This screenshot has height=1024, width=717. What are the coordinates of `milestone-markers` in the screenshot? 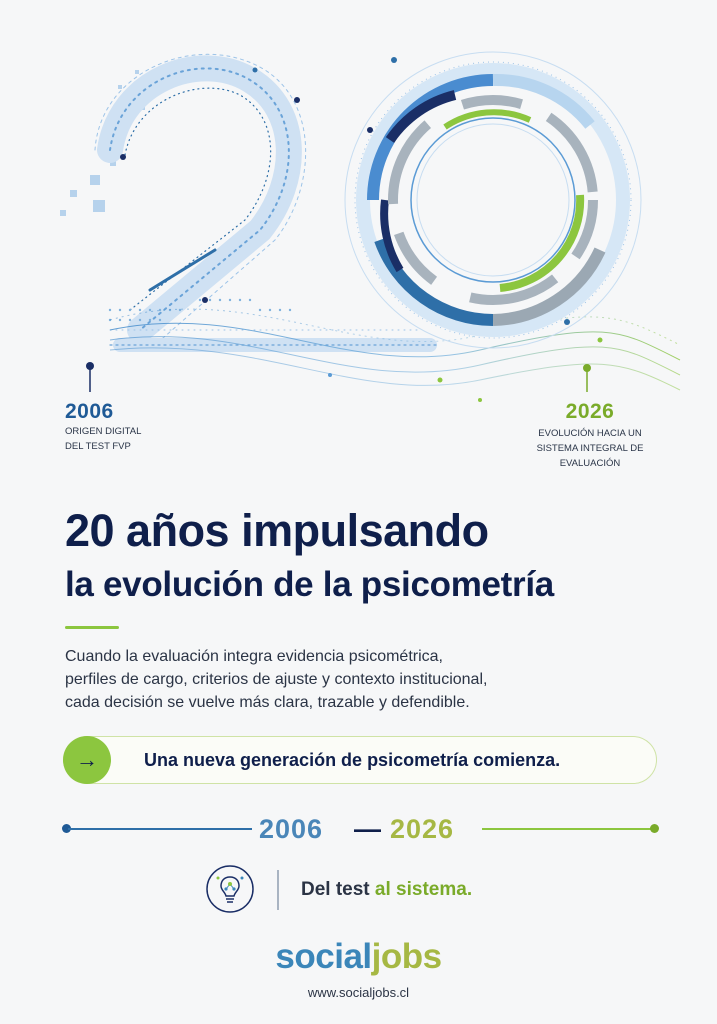 It's located at (338, 377).